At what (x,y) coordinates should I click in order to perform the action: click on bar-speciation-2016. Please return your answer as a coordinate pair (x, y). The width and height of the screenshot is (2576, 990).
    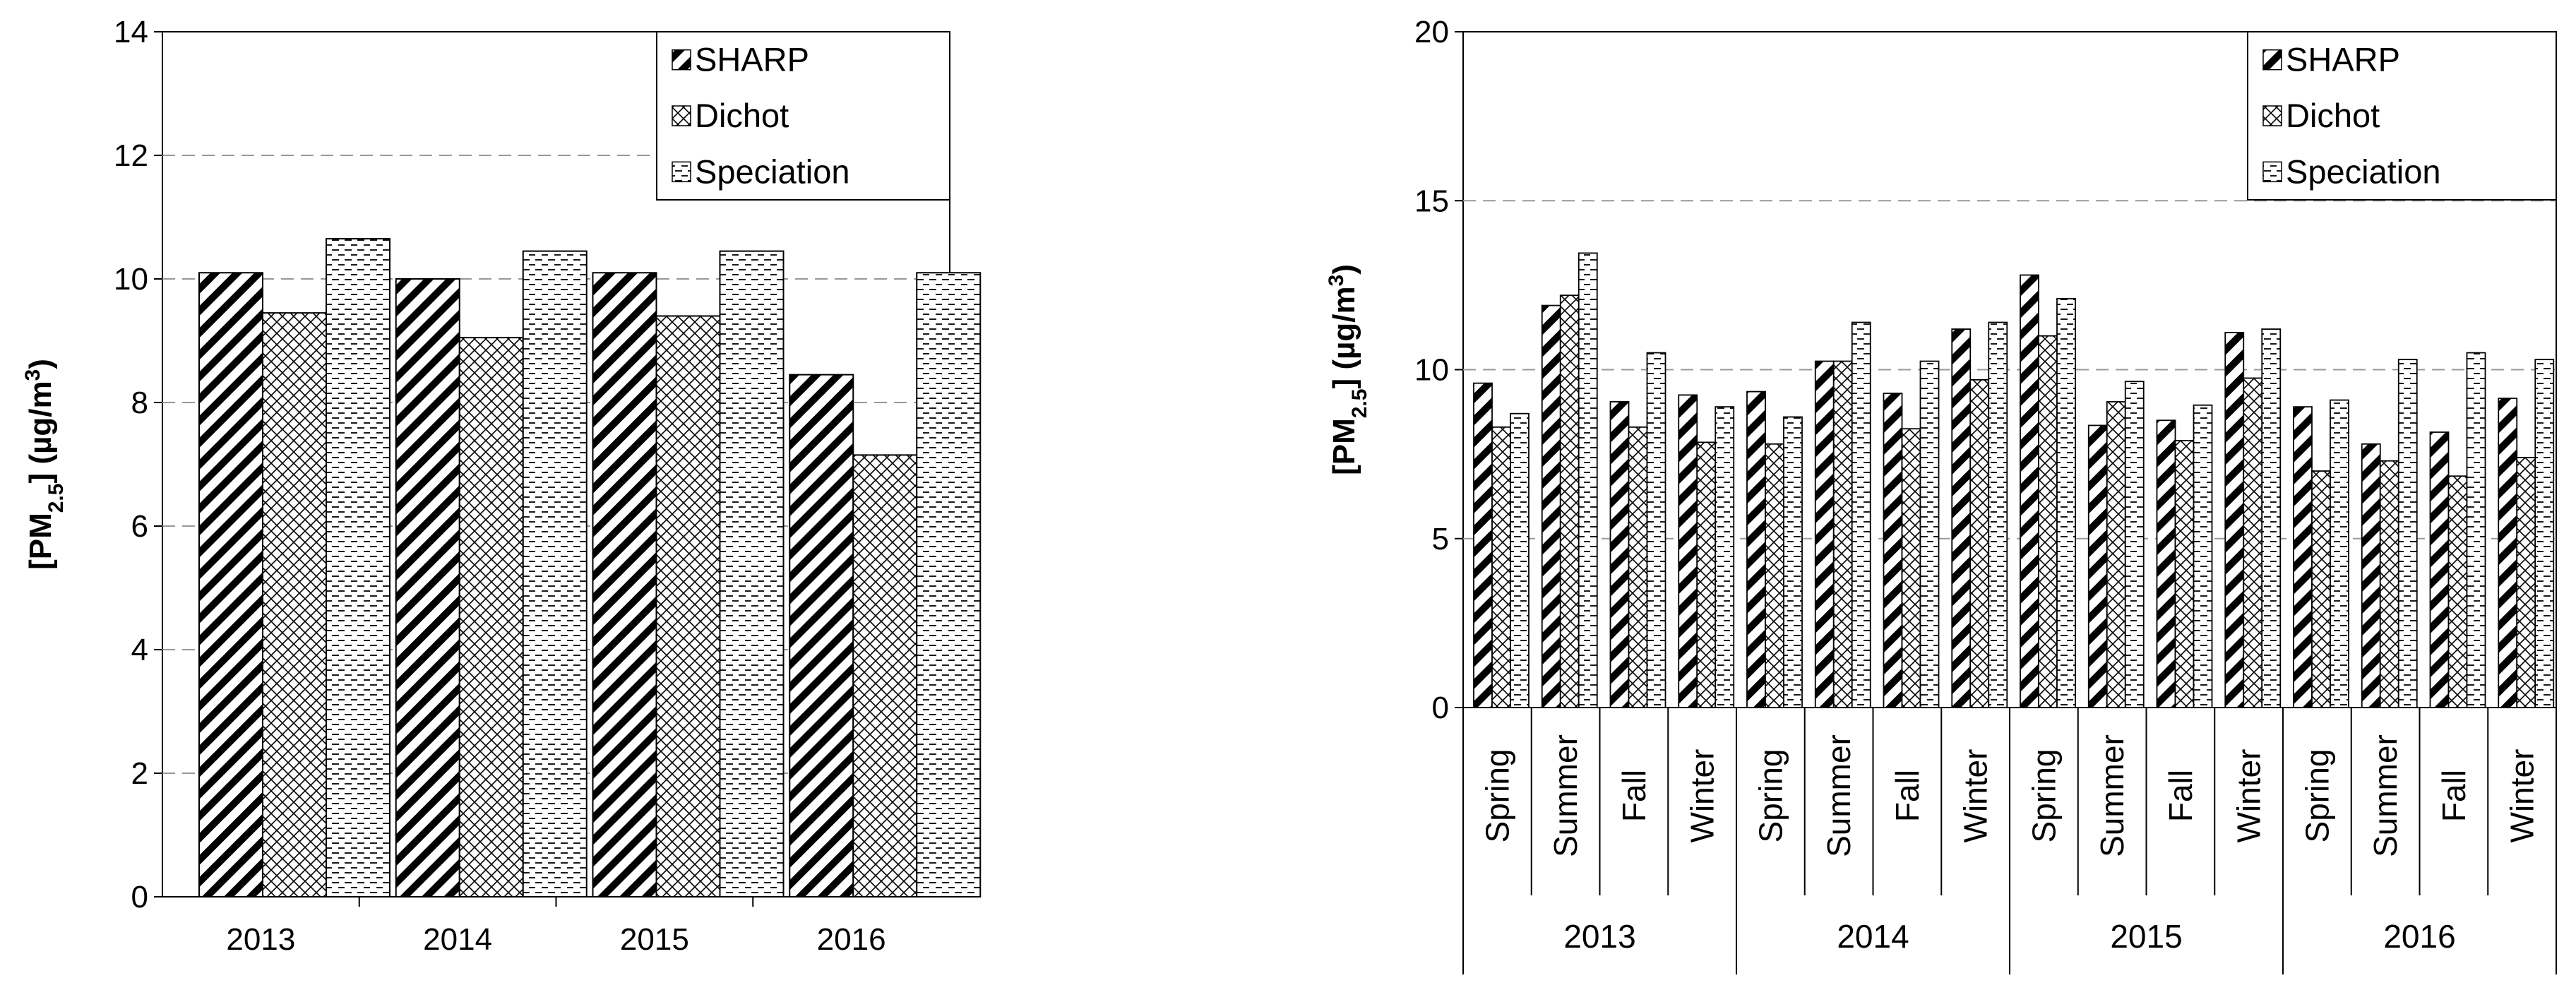
    Looking at the image, I should click on (949, 584).